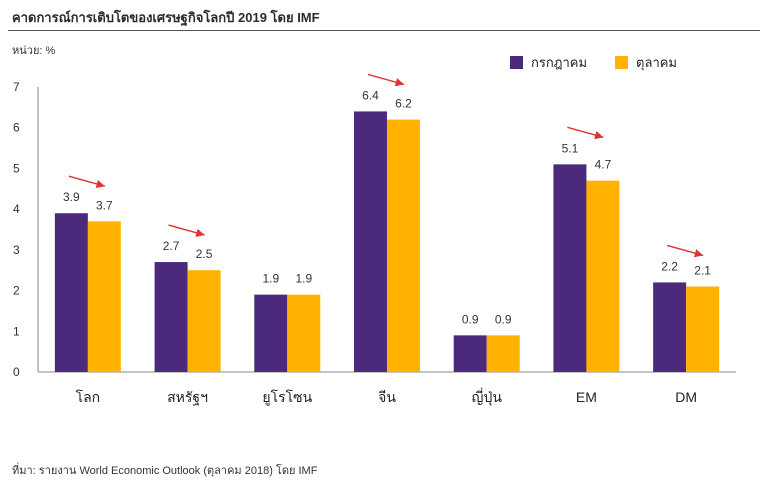  I want to click on legend-item-october: ตุลาคม, so click(646, 62).